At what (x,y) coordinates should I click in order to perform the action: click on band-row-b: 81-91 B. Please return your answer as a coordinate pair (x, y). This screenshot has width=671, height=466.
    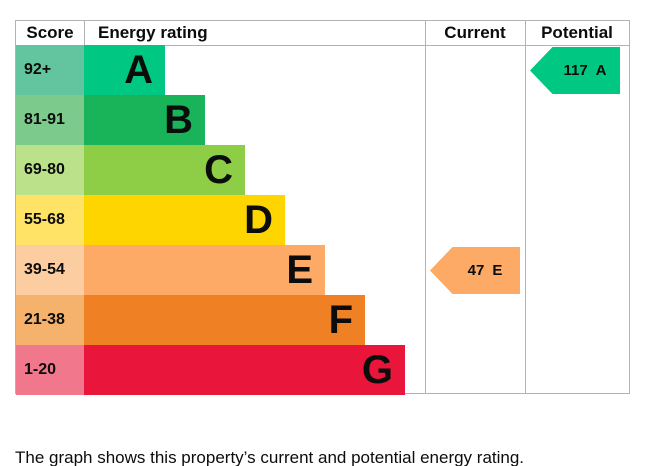
    Looking at the image, I should click on (322, 120).